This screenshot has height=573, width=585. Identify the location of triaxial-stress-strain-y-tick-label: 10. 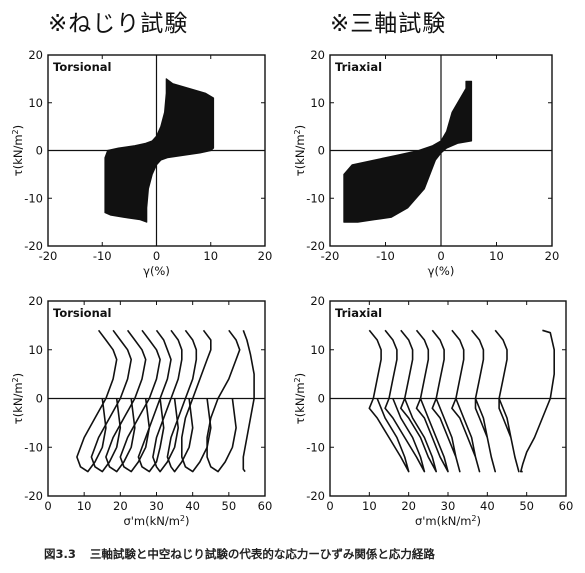
(317, 103).